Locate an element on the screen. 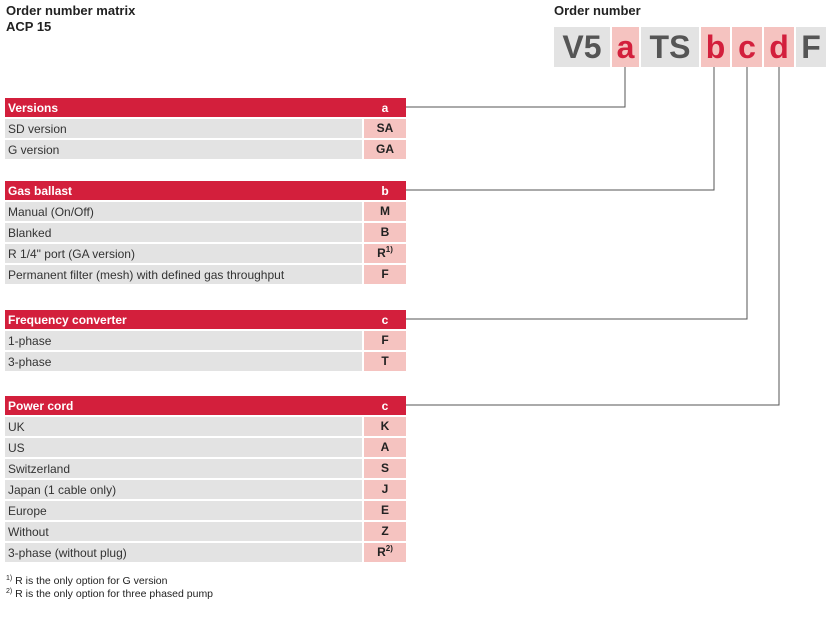 The height and width of the screenshot is (619, 839). code-text: Z is located at coordinates (385, 531).